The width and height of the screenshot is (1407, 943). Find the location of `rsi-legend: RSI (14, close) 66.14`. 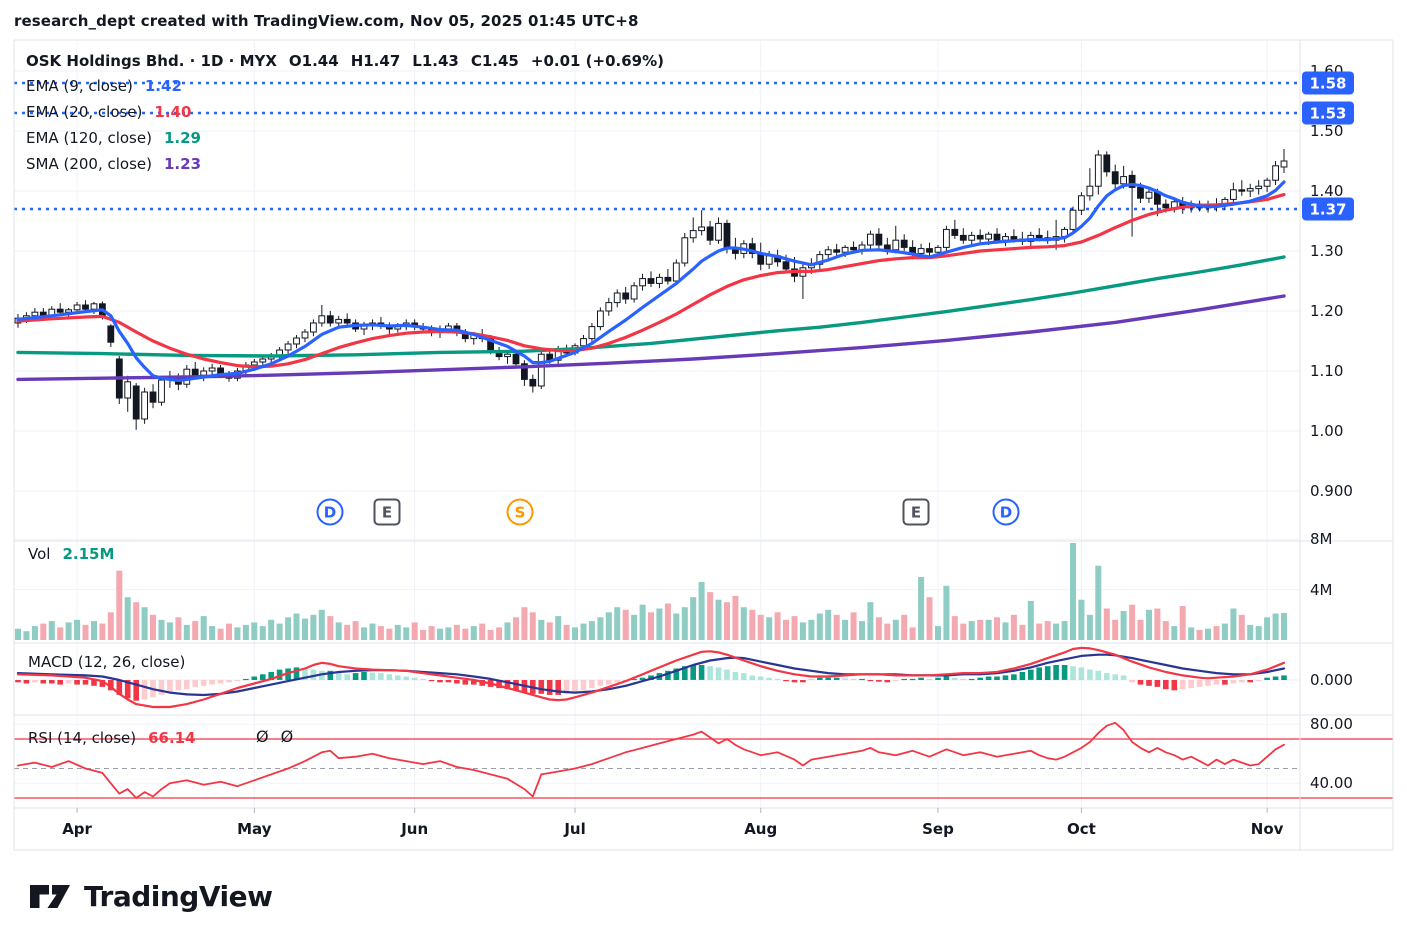

rsi-legend: RSI (14, close) 66.14 is located at coordinates (112, 738).